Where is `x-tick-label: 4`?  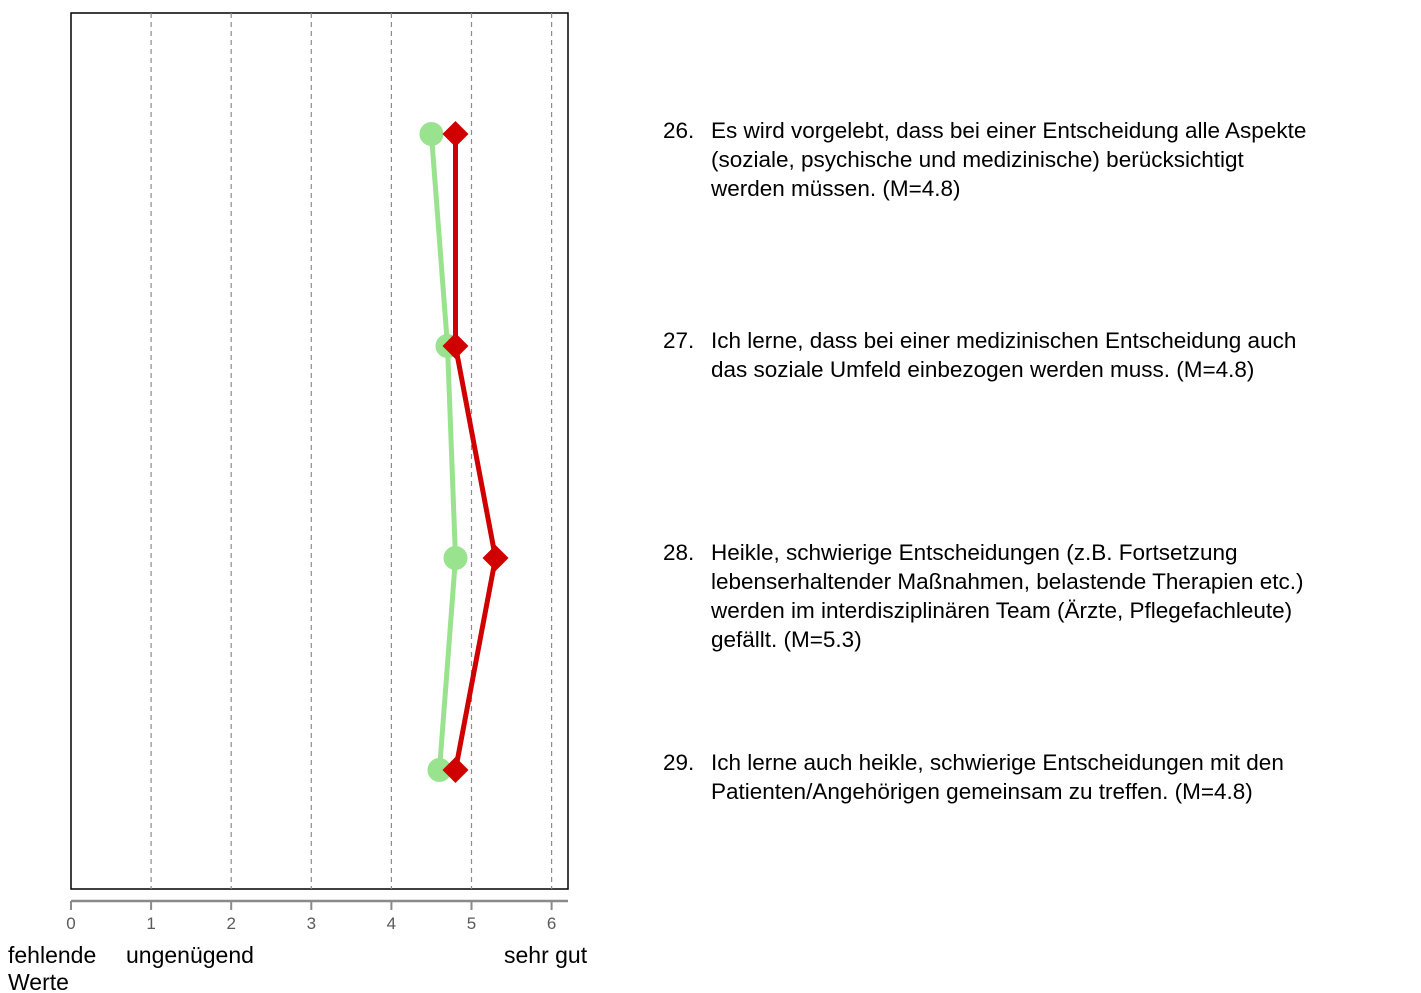 x-tick-label: 4 is located at coordinates (391, 923).